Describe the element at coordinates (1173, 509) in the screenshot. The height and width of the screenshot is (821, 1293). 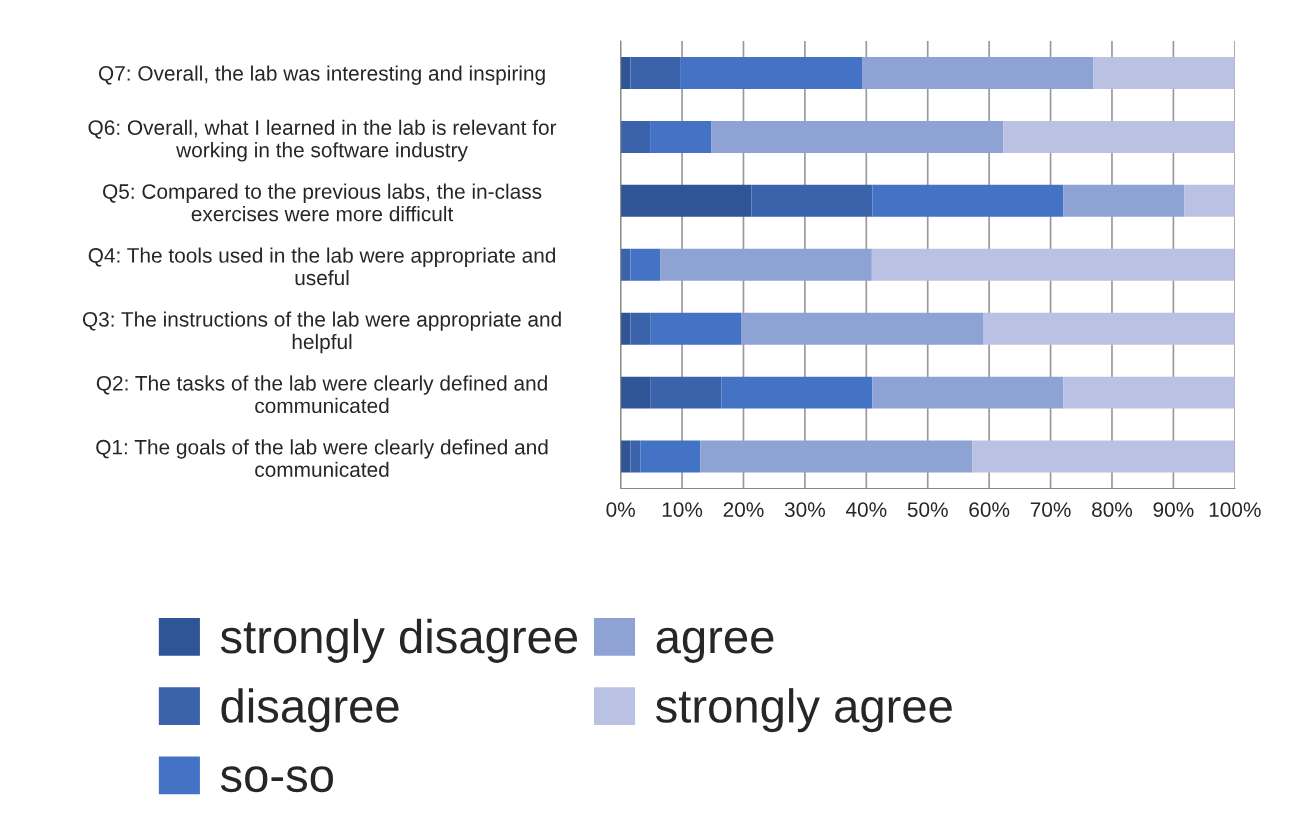
I see `x-tick-label: 90%` at that location.